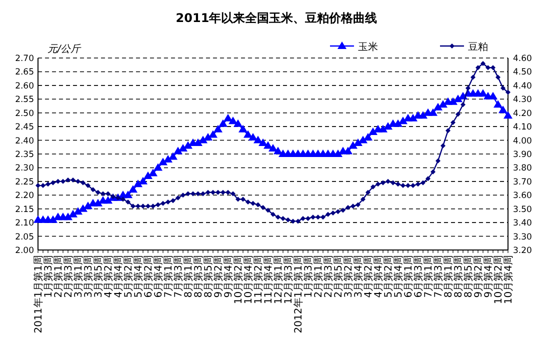  Describe the element at coordinates (24, 86) in the screenshot. I see `y-tick-label: 2.60` at that location.